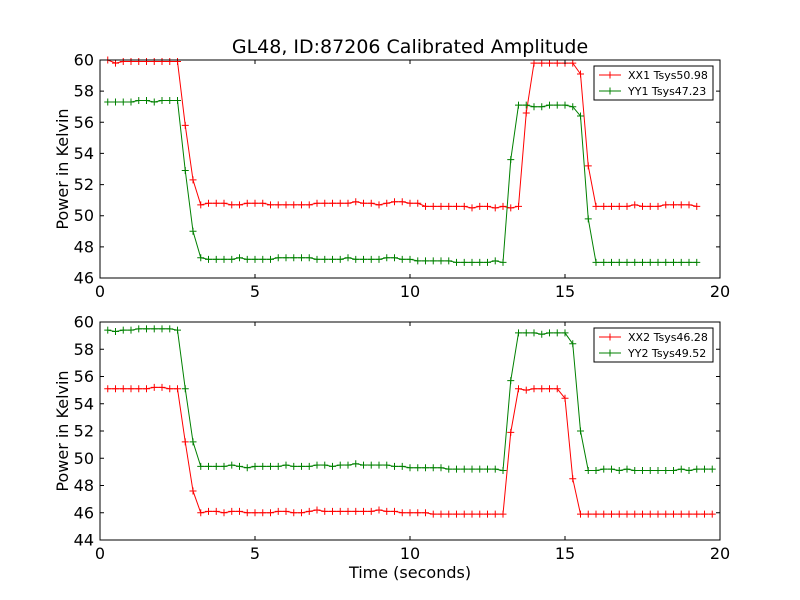  I want to click on chart-2-y-tick-label: 58, so click(84, 349).